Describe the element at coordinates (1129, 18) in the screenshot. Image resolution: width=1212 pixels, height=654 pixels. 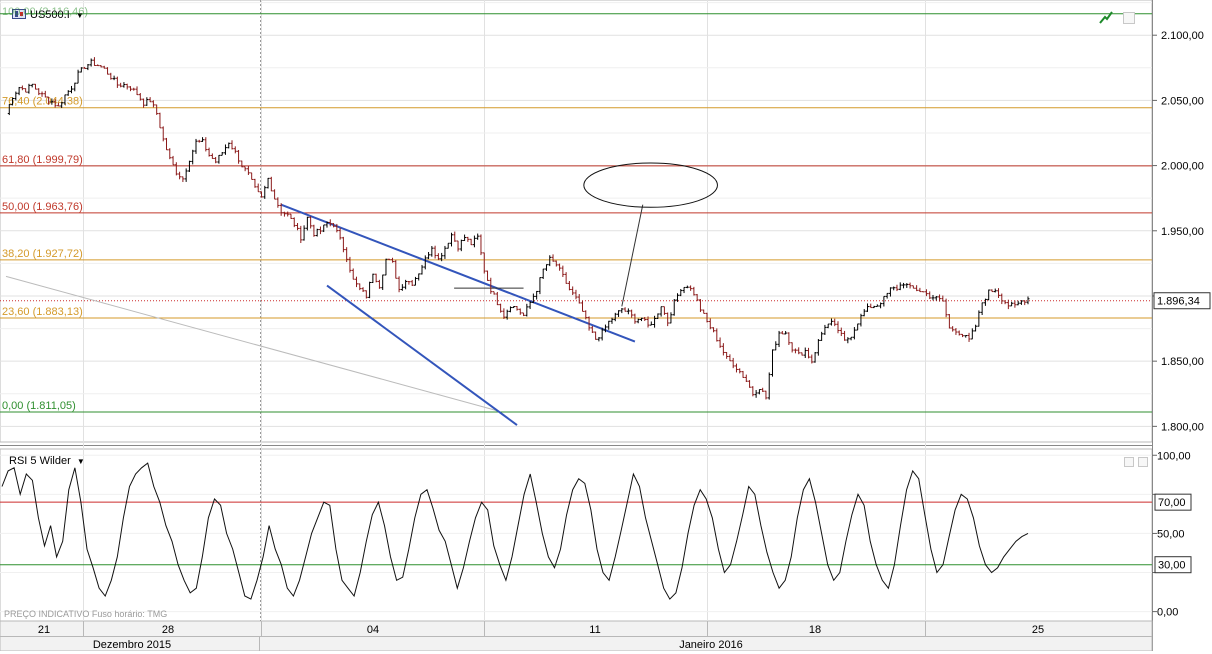
I see `panel-restore-icon` at that location.